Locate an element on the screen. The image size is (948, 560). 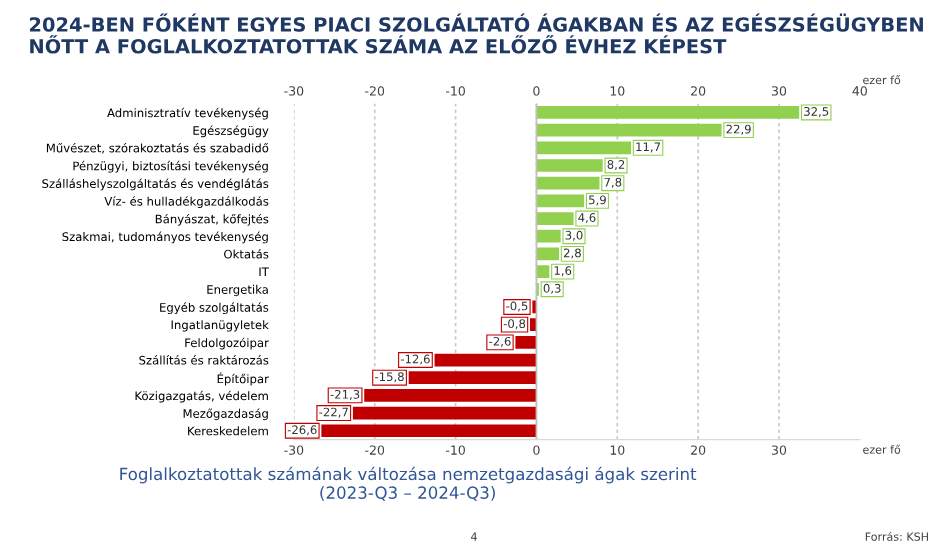
text: Foglalkoztatottak számának változása nemzetgazdasági ágak szerint (2023-Q3 – 2024-Q3) is located at coordinates (408, 483).